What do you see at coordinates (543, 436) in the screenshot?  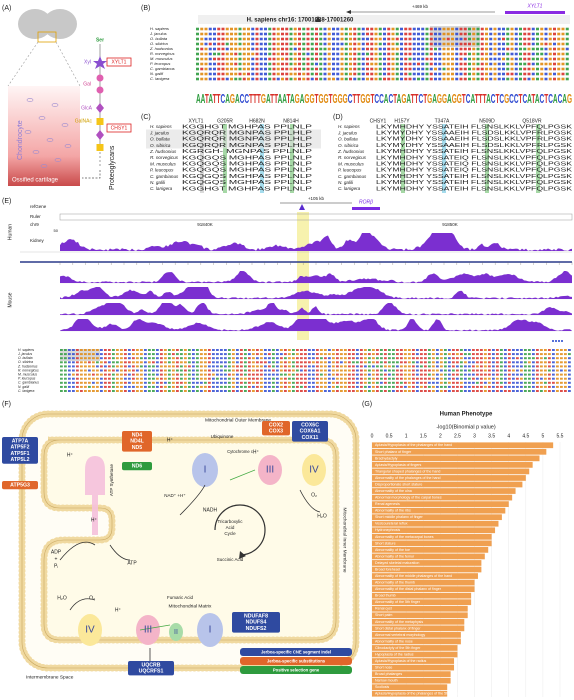 I see `x-tick-label: 5` at bounding box center [543, 436].